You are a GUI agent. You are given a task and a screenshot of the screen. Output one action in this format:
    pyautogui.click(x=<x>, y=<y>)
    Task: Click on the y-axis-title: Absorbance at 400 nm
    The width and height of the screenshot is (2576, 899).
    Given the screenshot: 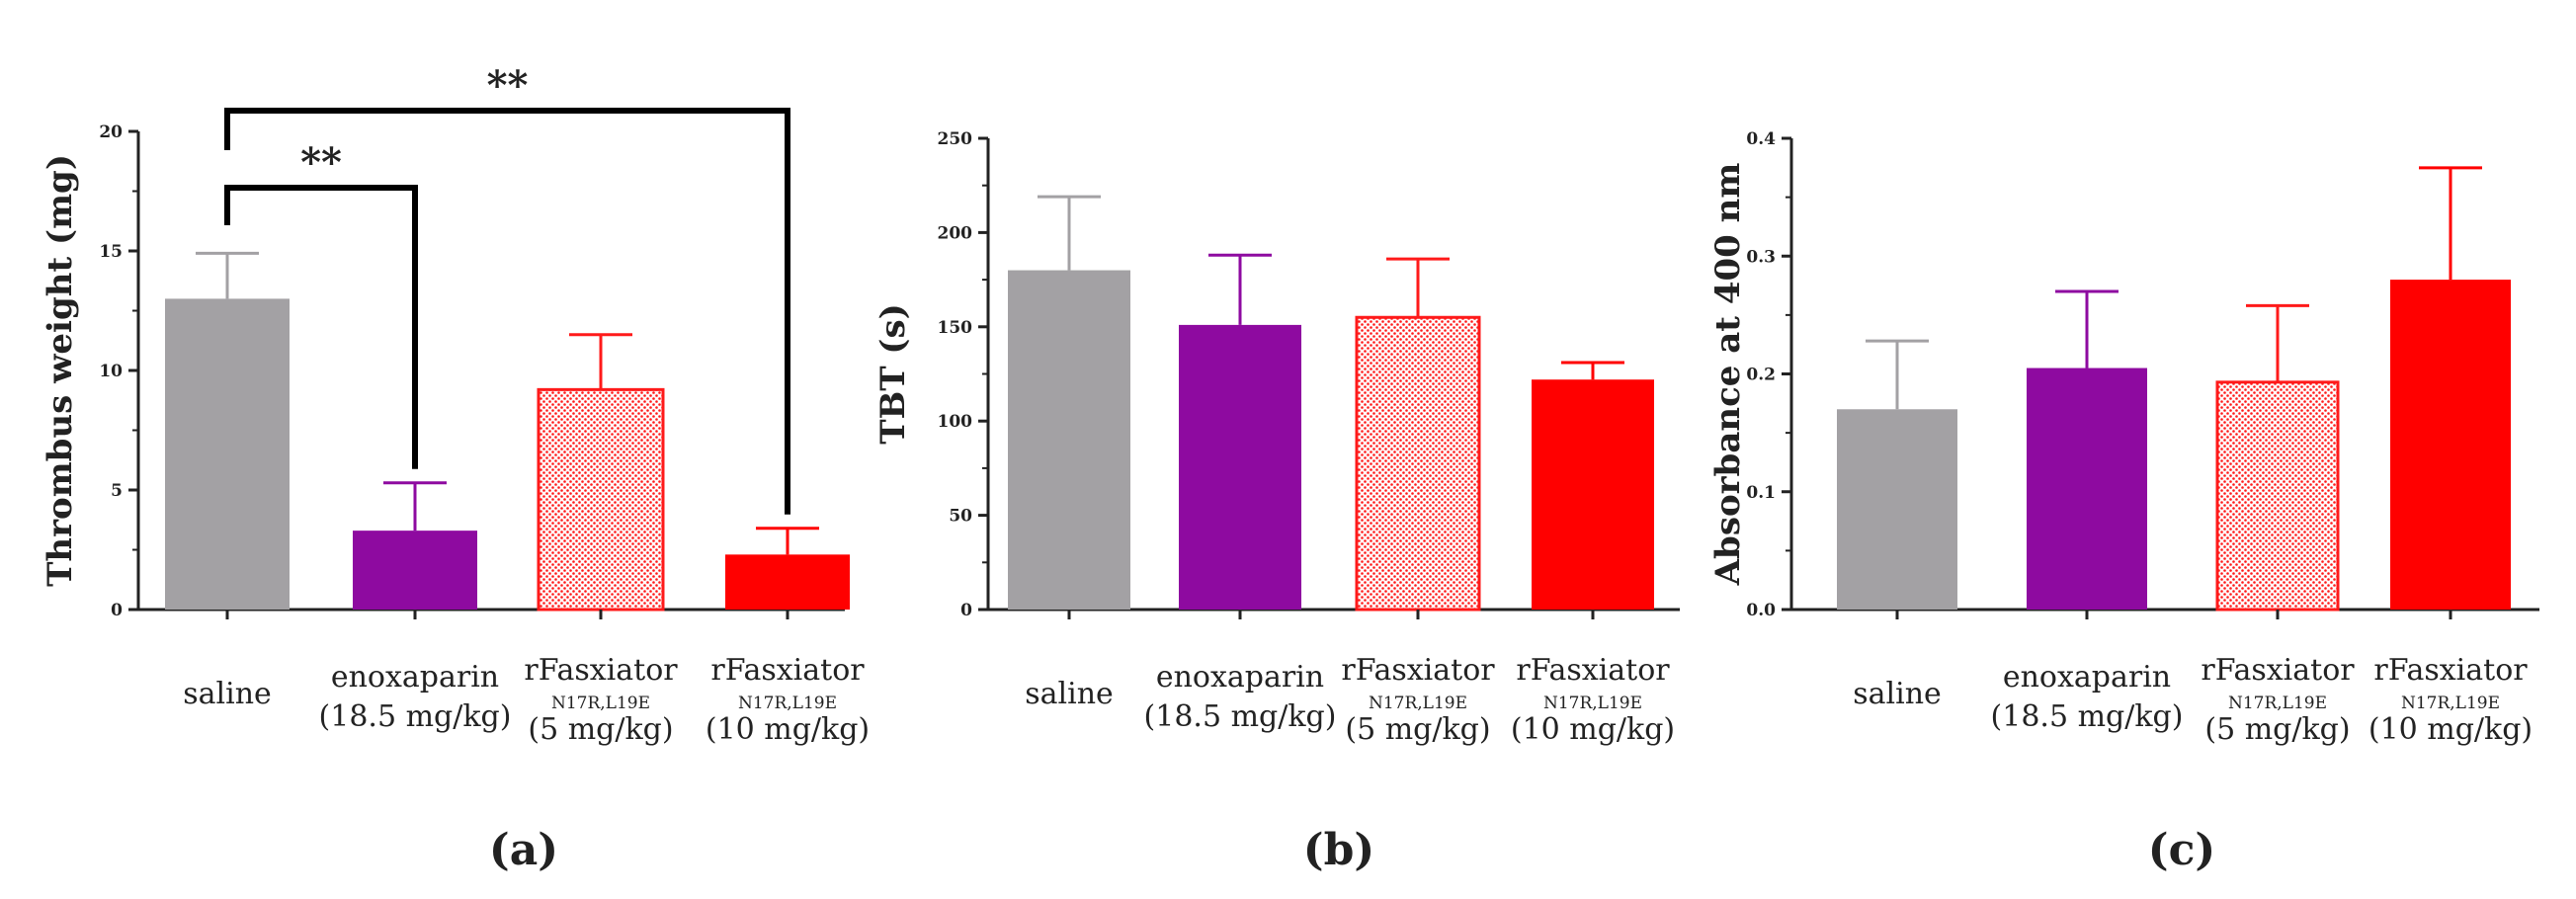 What is the action you would take?
    pyautogui.click(x=1728, y=375)
    